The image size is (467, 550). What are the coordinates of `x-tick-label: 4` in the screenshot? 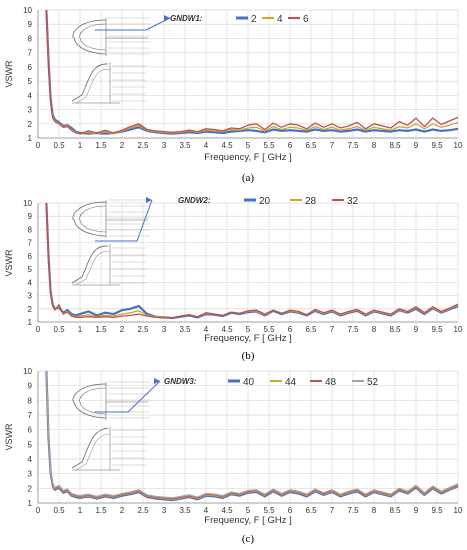 It's located at (206, 329).